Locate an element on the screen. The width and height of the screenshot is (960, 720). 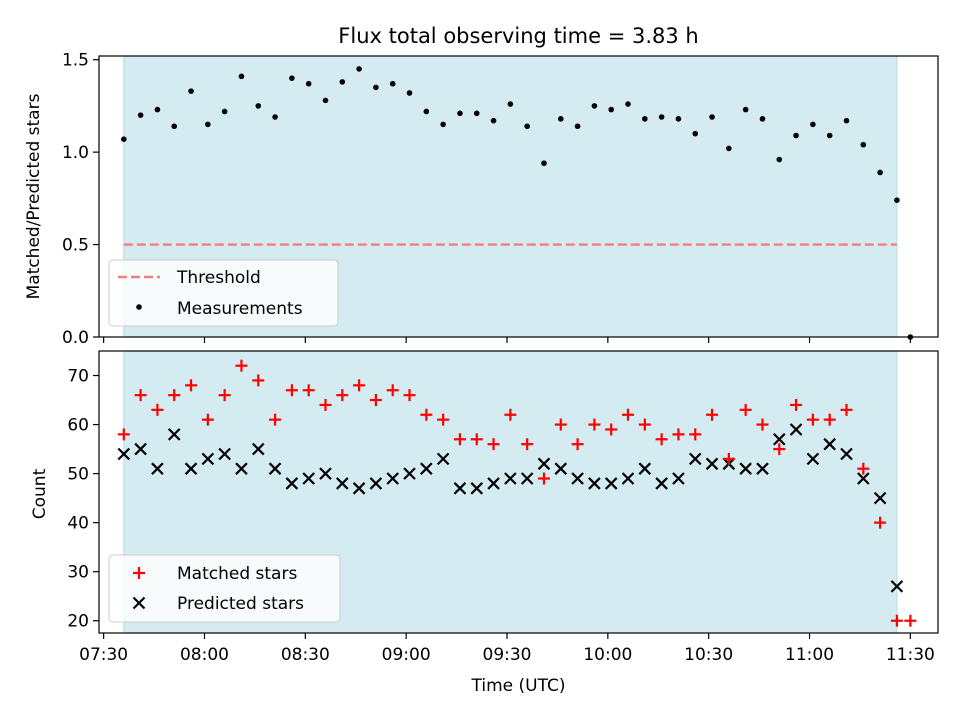
legend-measurements-swatch is located at coordinates (139, 307).